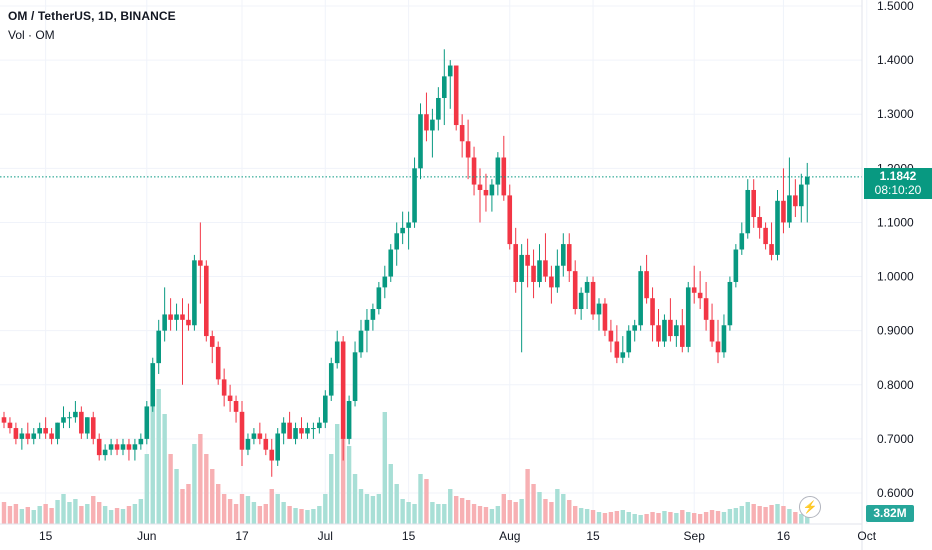 Image resolution: width=932 pixels, height=550 pixels. Describe the element at coordinates (810, 507) in the screenshot. I see `lightning-bolt-icon: ⚡` at that location.